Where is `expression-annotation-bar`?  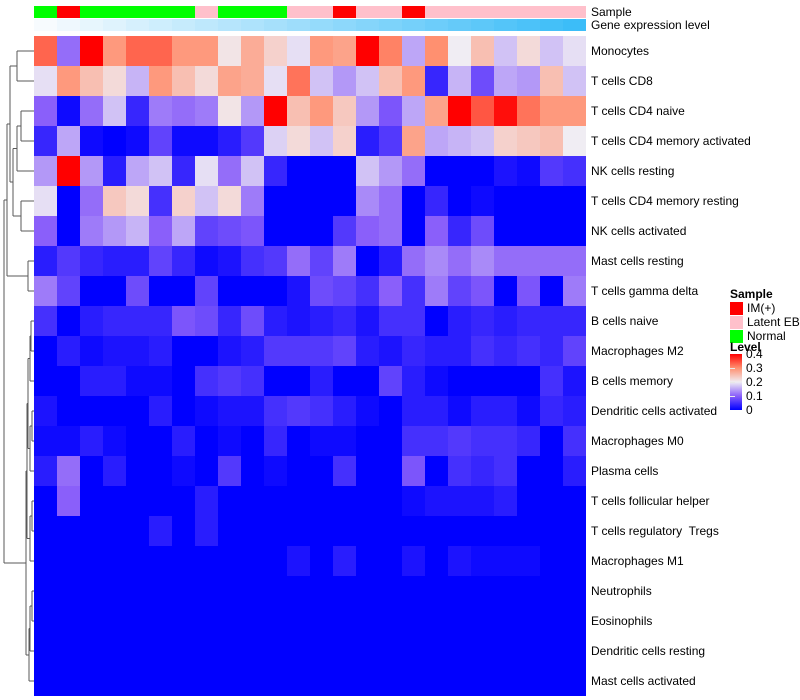 expression-annotation-bar is located at coordinates (310, 25).